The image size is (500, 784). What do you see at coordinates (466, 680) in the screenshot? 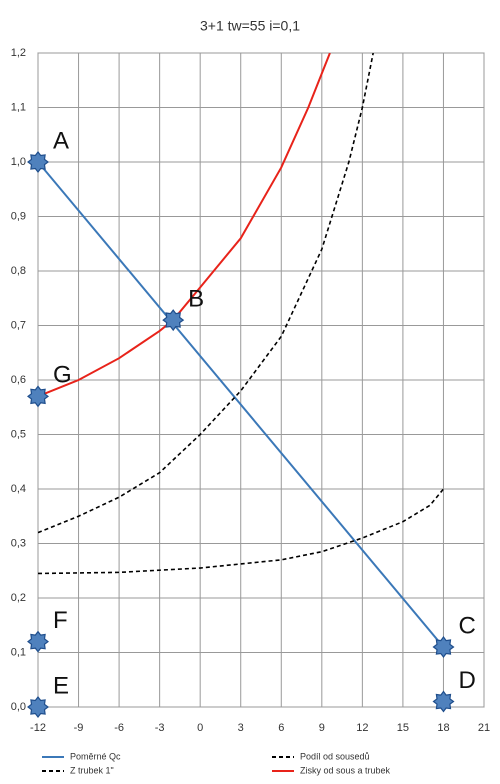
I see `point-label: D` at bounding box center [466, 680].